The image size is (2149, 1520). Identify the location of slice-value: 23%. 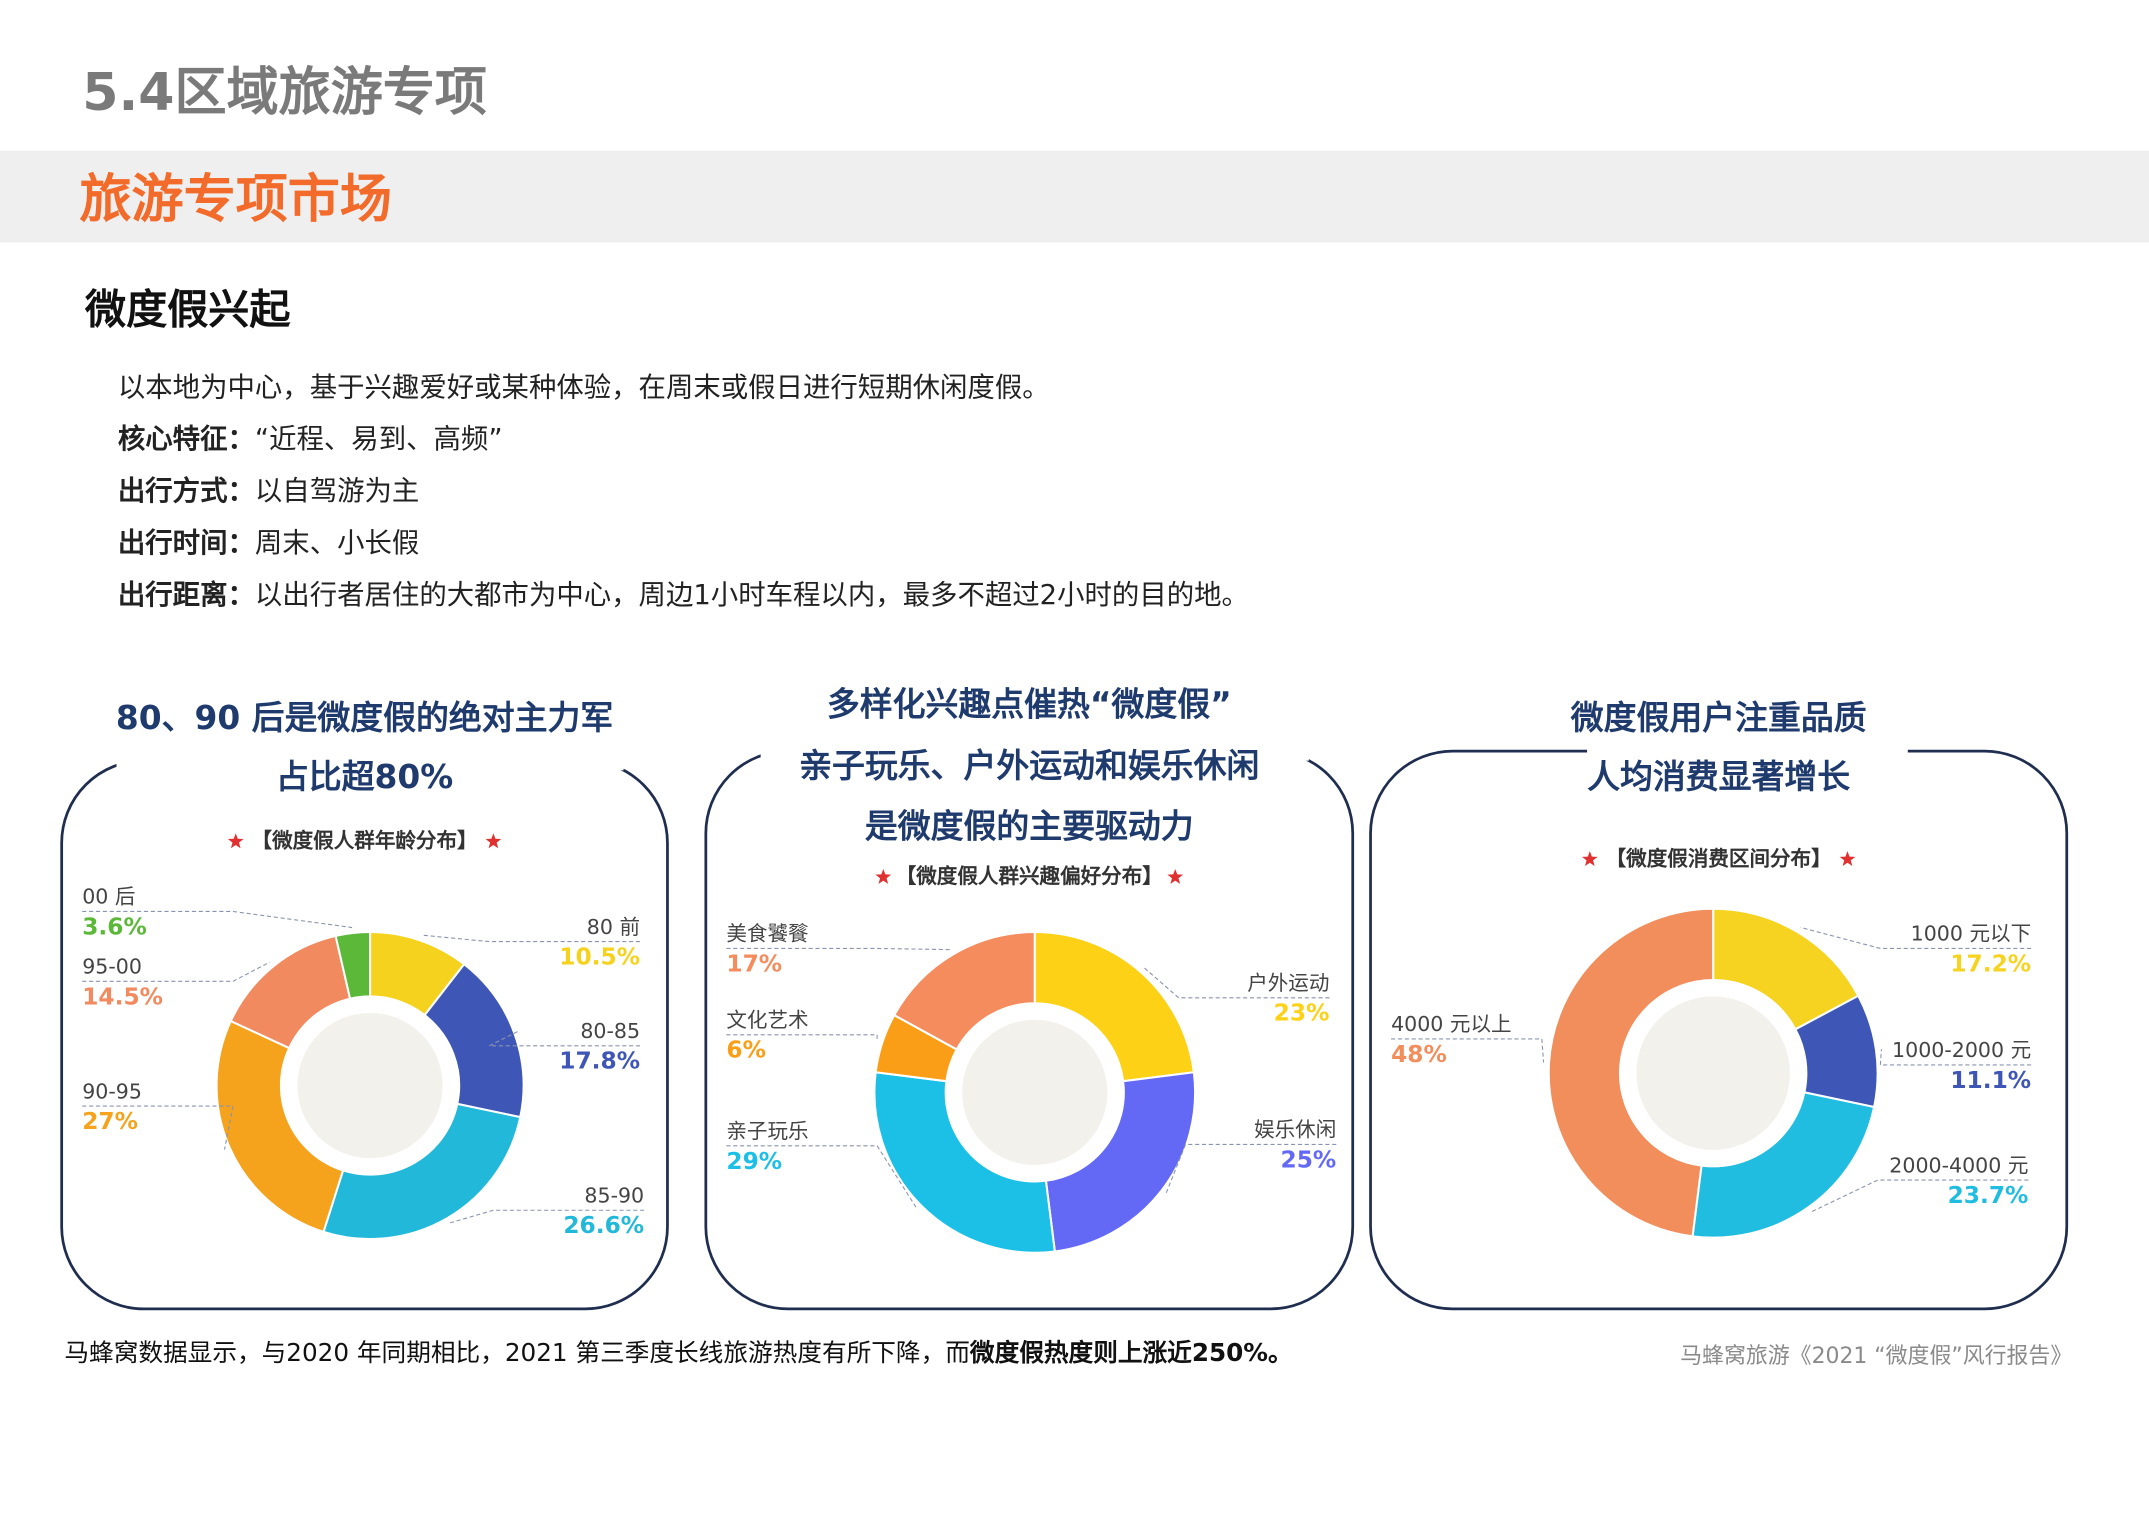
(1302, 1013).